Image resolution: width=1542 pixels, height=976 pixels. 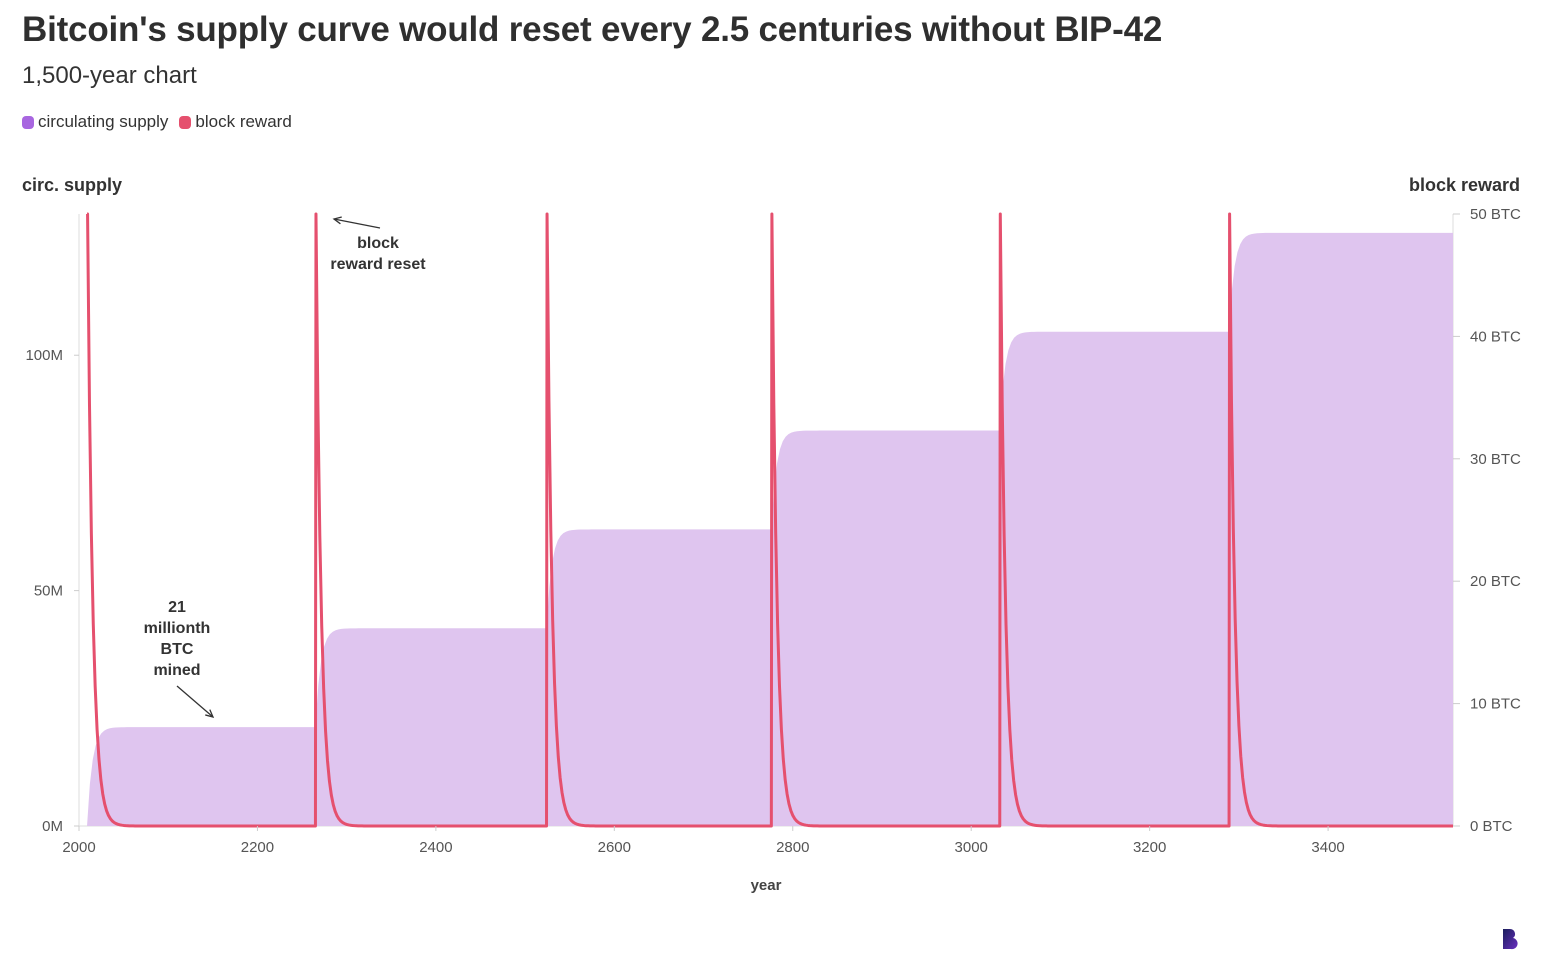 I want to click on legend: circulating supply block reward, so click(x=162, y=122).